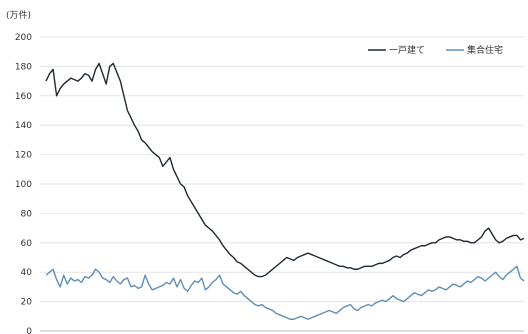 The height and width of the screenshot is (334, 528). What do you see at coordinates (18, 15) in the screenshot?
I see `y-unit-label: (万件)` at bounding box center [18, 15].